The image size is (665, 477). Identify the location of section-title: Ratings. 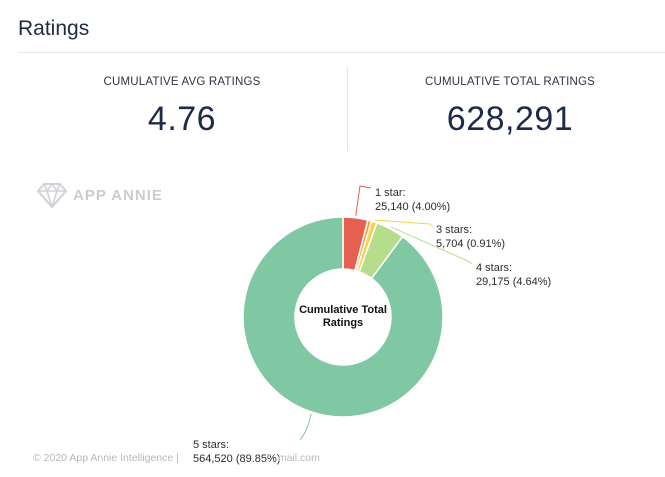
(54, 28).